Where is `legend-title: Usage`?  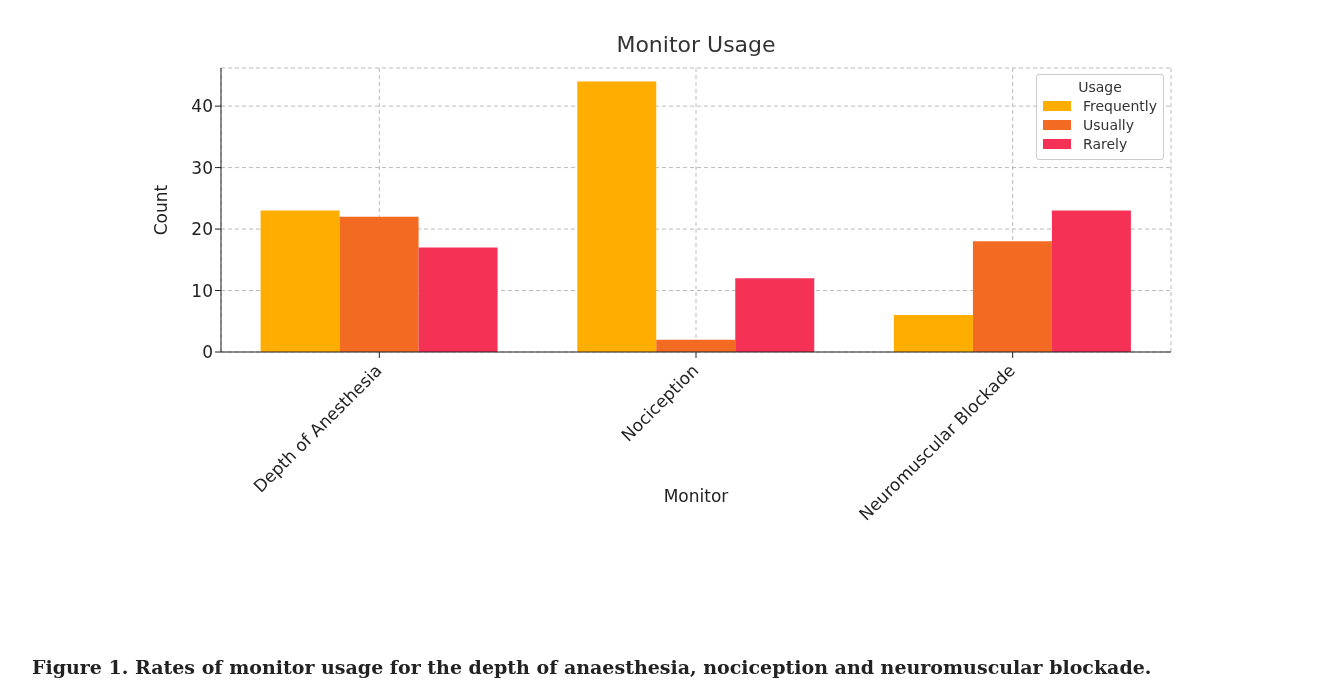
legend-title: Usage is located at coordinates (1100, 87).